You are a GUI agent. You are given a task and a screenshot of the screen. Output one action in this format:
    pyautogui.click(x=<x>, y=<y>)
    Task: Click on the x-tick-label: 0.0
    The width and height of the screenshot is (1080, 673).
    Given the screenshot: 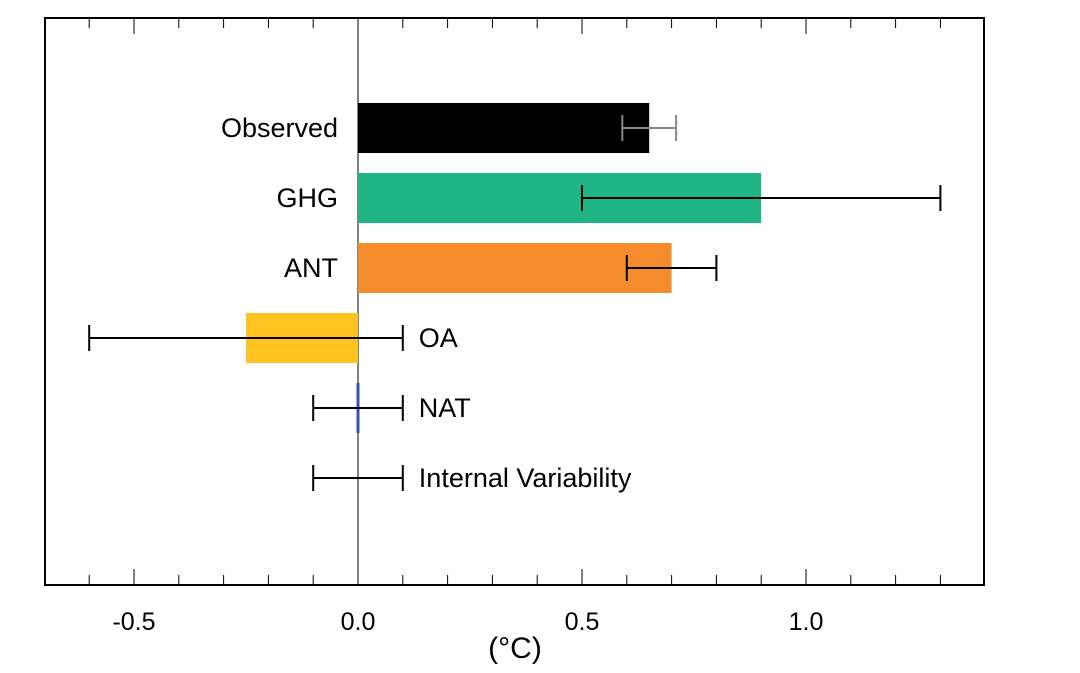 What is the action you would take?
    pyautogui.click(x=358, y=622)
    